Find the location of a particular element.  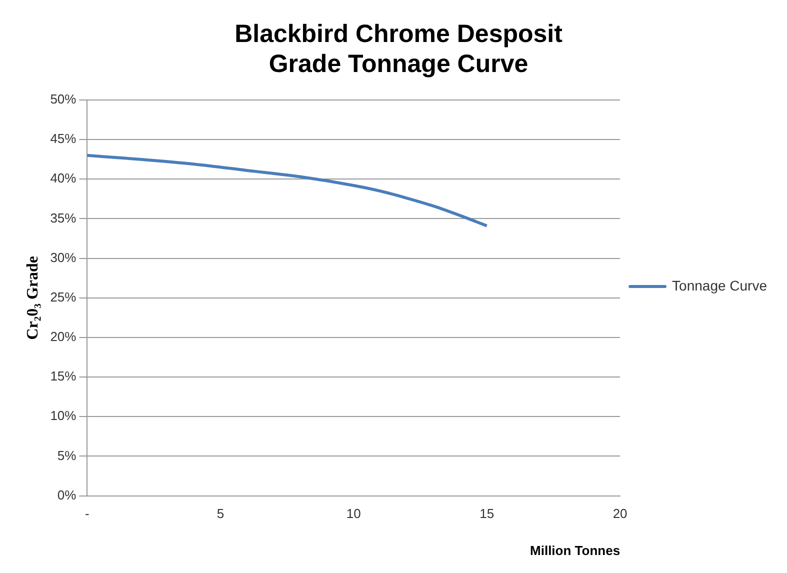

legend-label: Tonnage Curve is located at coordinates (720, 285).